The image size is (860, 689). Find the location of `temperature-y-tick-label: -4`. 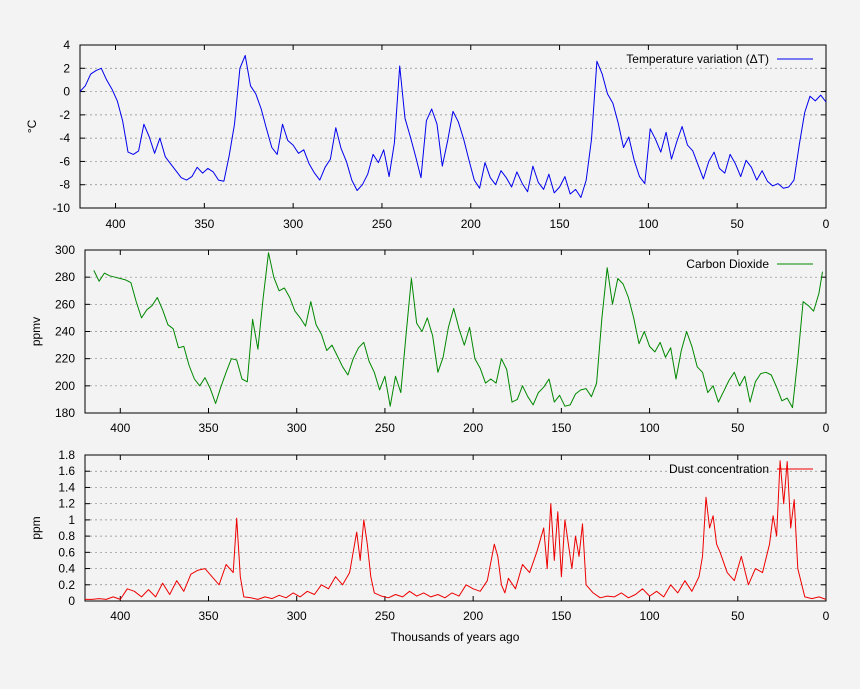

temperature-y-tick-label: -4 is located at coordinates (64, 138).